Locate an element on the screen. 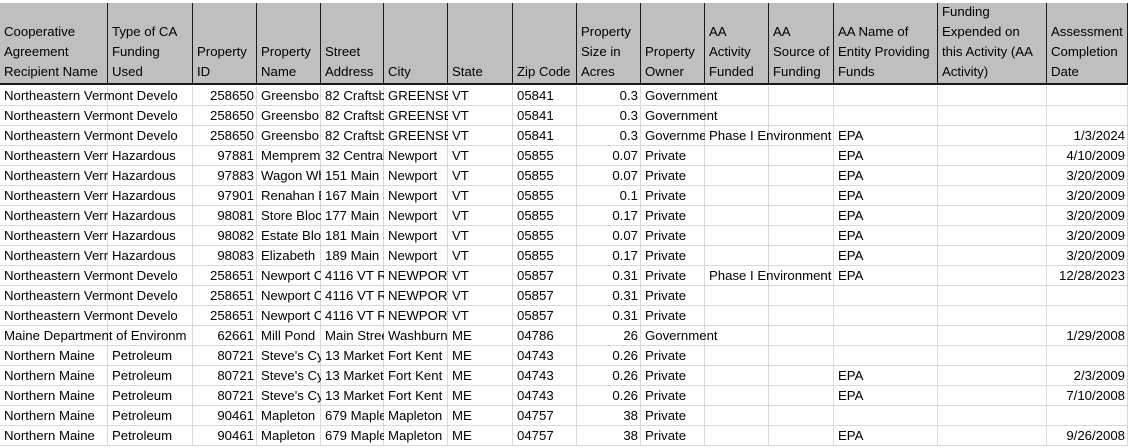 This screenshot has width=1128, height=448. column-header-street-address: Street Address is located at coordinates (352, 44).